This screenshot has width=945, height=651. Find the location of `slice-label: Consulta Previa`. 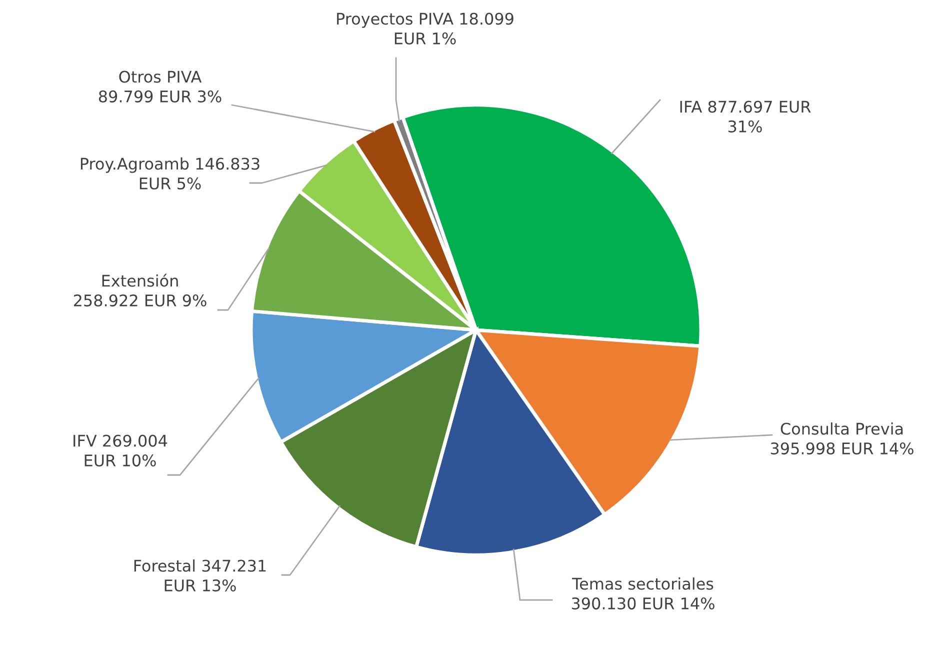

slice-label: Consulta Previa is located at coordinates (841, 428).